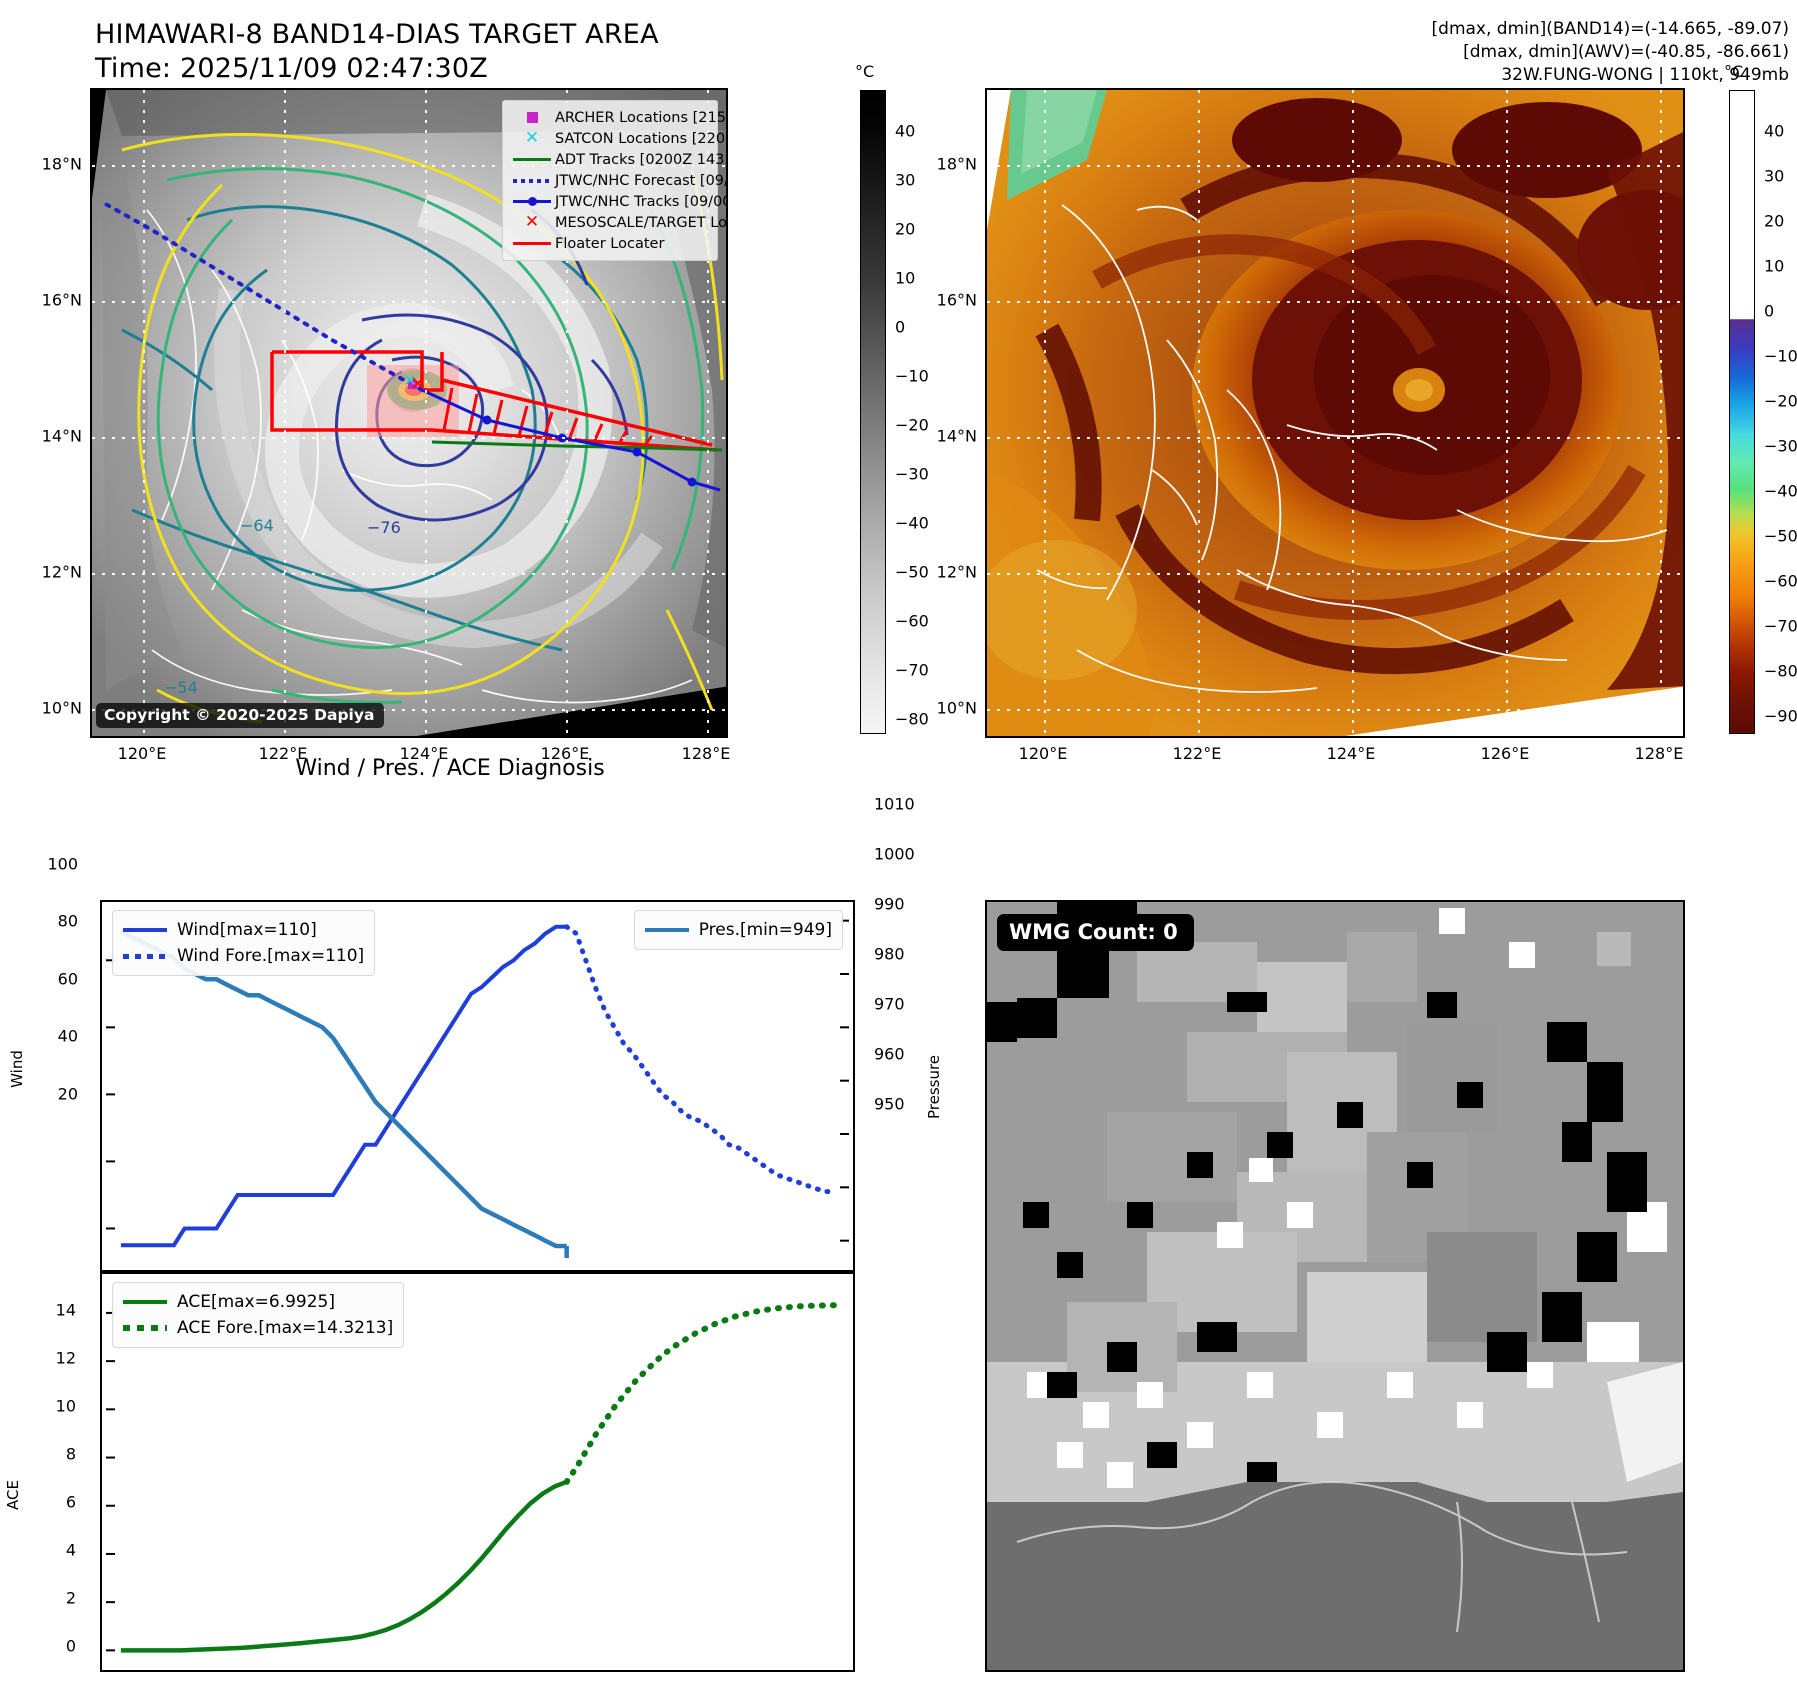  What do you see at coordinates (912, 474) in the screenshot?
I see `band14-cbtick-7: −30` at bounding box center [912, 474].